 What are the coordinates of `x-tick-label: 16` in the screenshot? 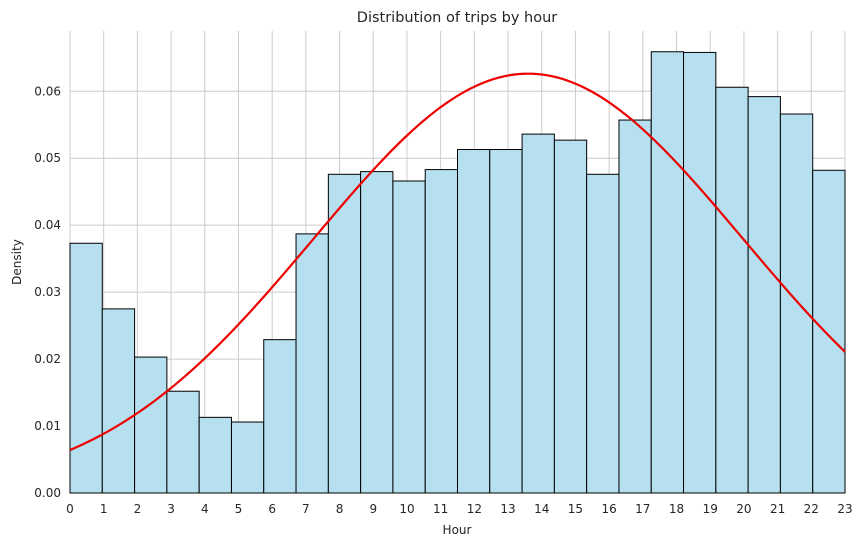 It's located at (608, 509).